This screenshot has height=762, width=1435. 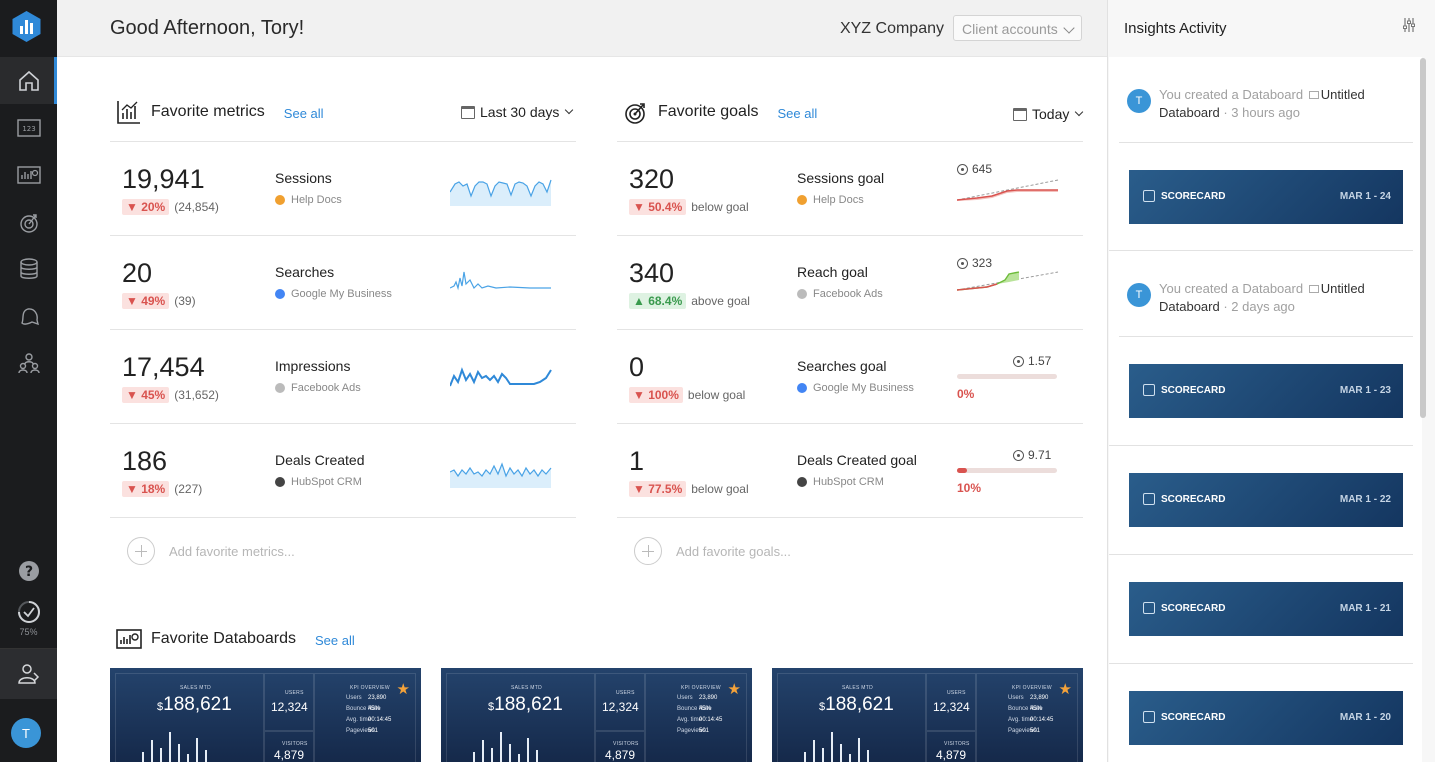 I want to click on kpi-value: 45%, so click(x=705, y=709).